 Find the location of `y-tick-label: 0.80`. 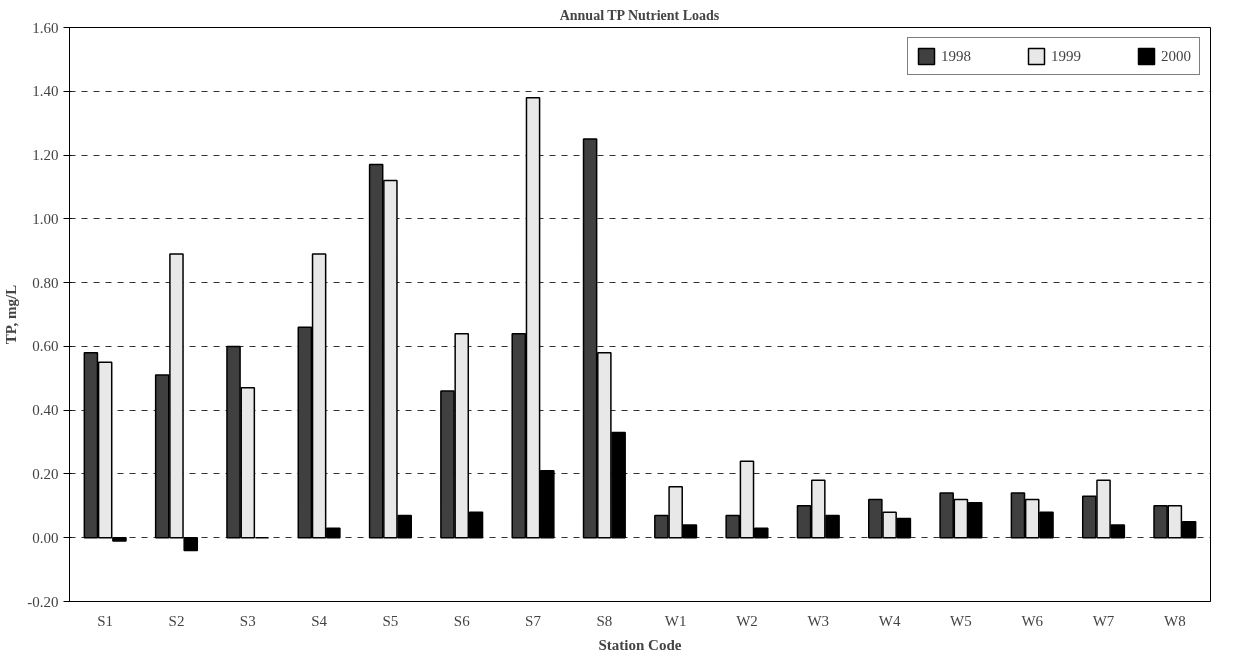

y-tick-label: 0.80 is located at coordinates (45, 282).